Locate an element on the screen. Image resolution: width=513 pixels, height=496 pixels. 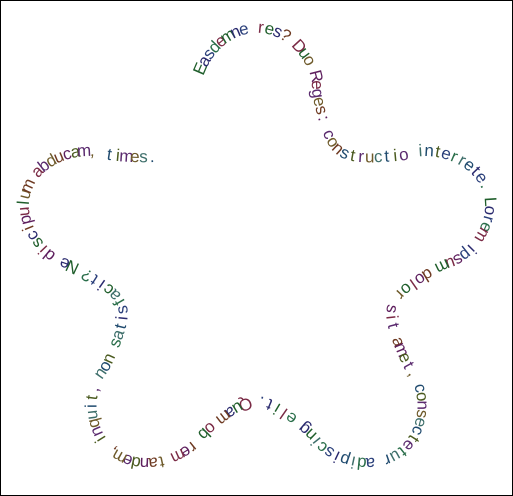
path-glyph: L is located at coordinates (491, 201).